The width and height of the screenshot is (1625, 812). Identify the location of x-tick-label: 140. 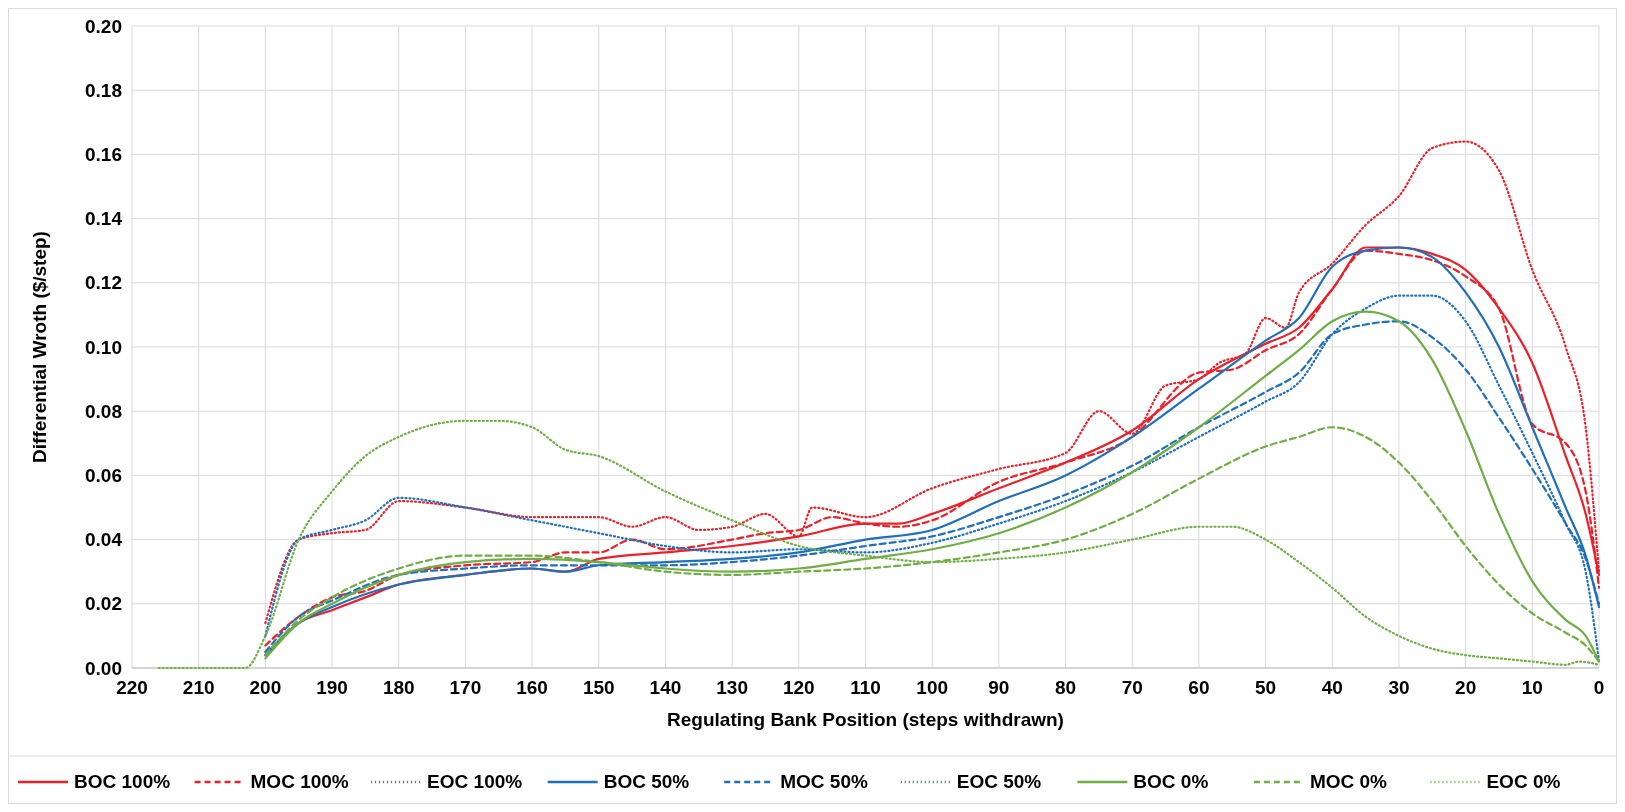
(665, 687).